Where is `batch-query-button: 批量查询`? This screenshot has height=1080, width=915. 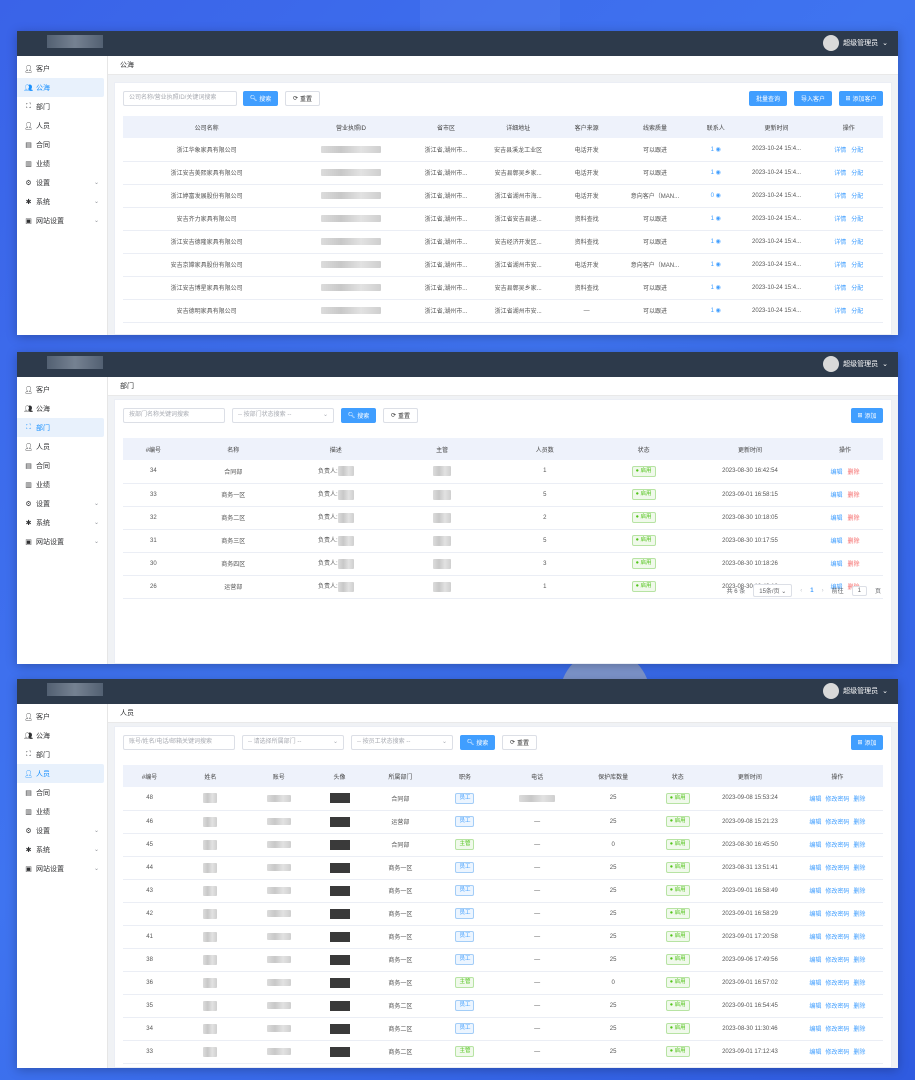 batch-query-button: 批量查询 is located at coordinates (768, 98).